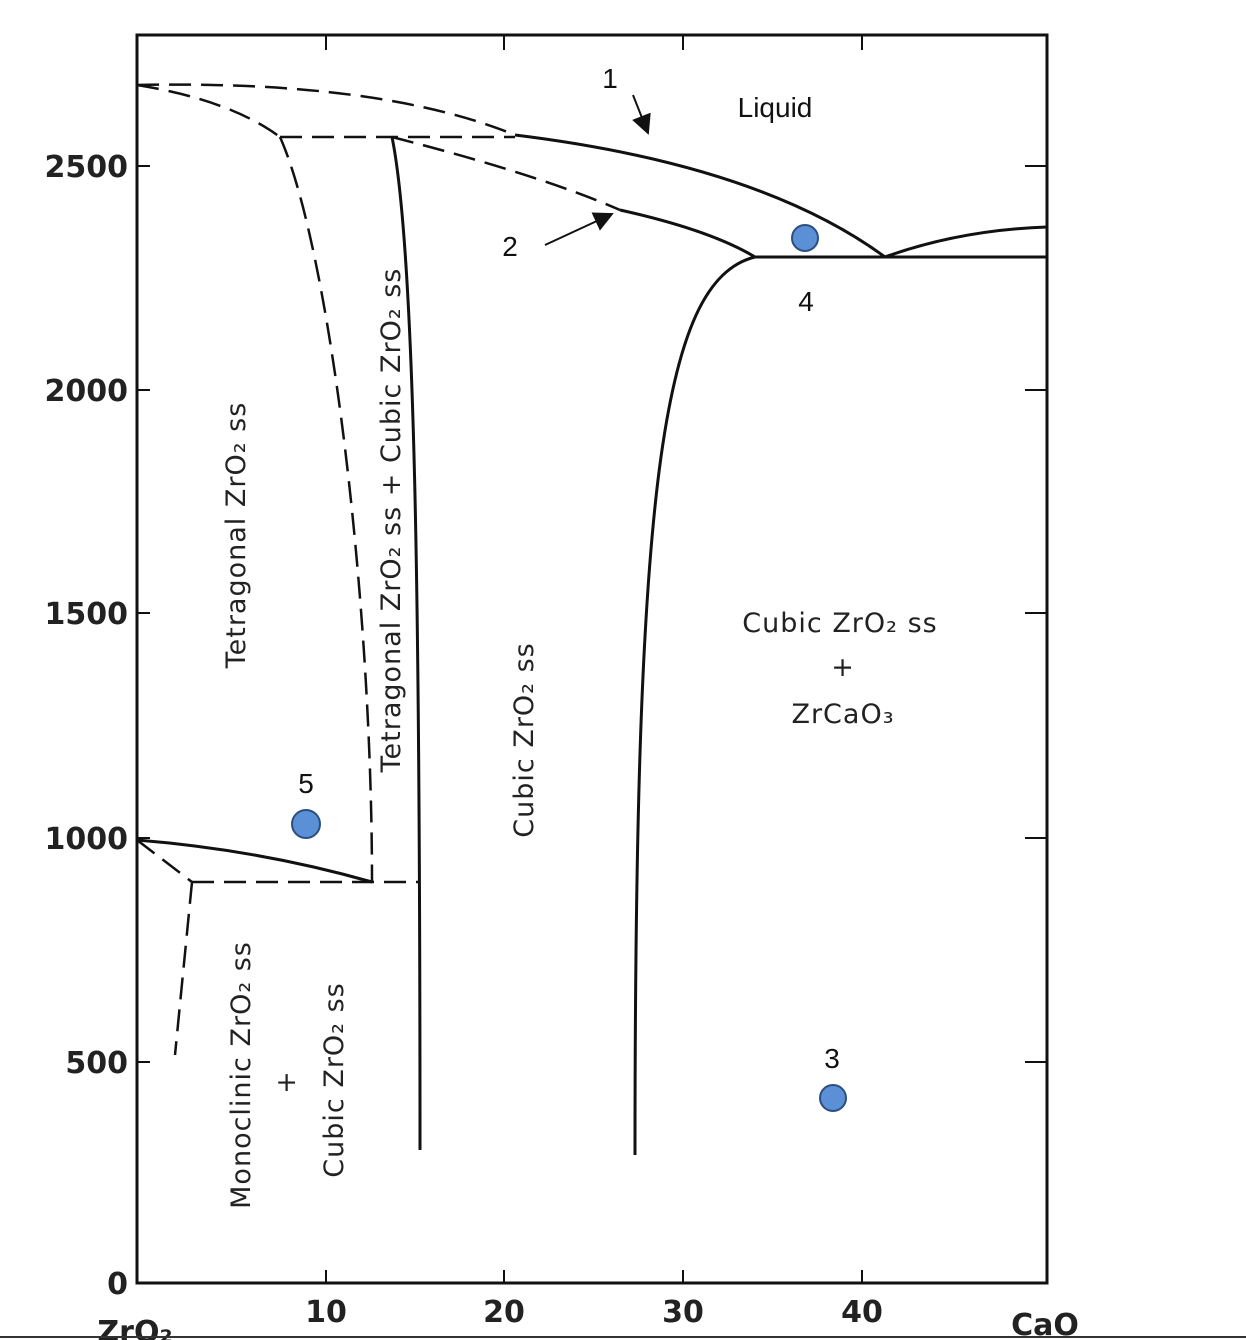 The image size is (1246, 1340). Describe the element at coordinates (806, 301) in the screenshot. I see `point-label: 4` at that location.